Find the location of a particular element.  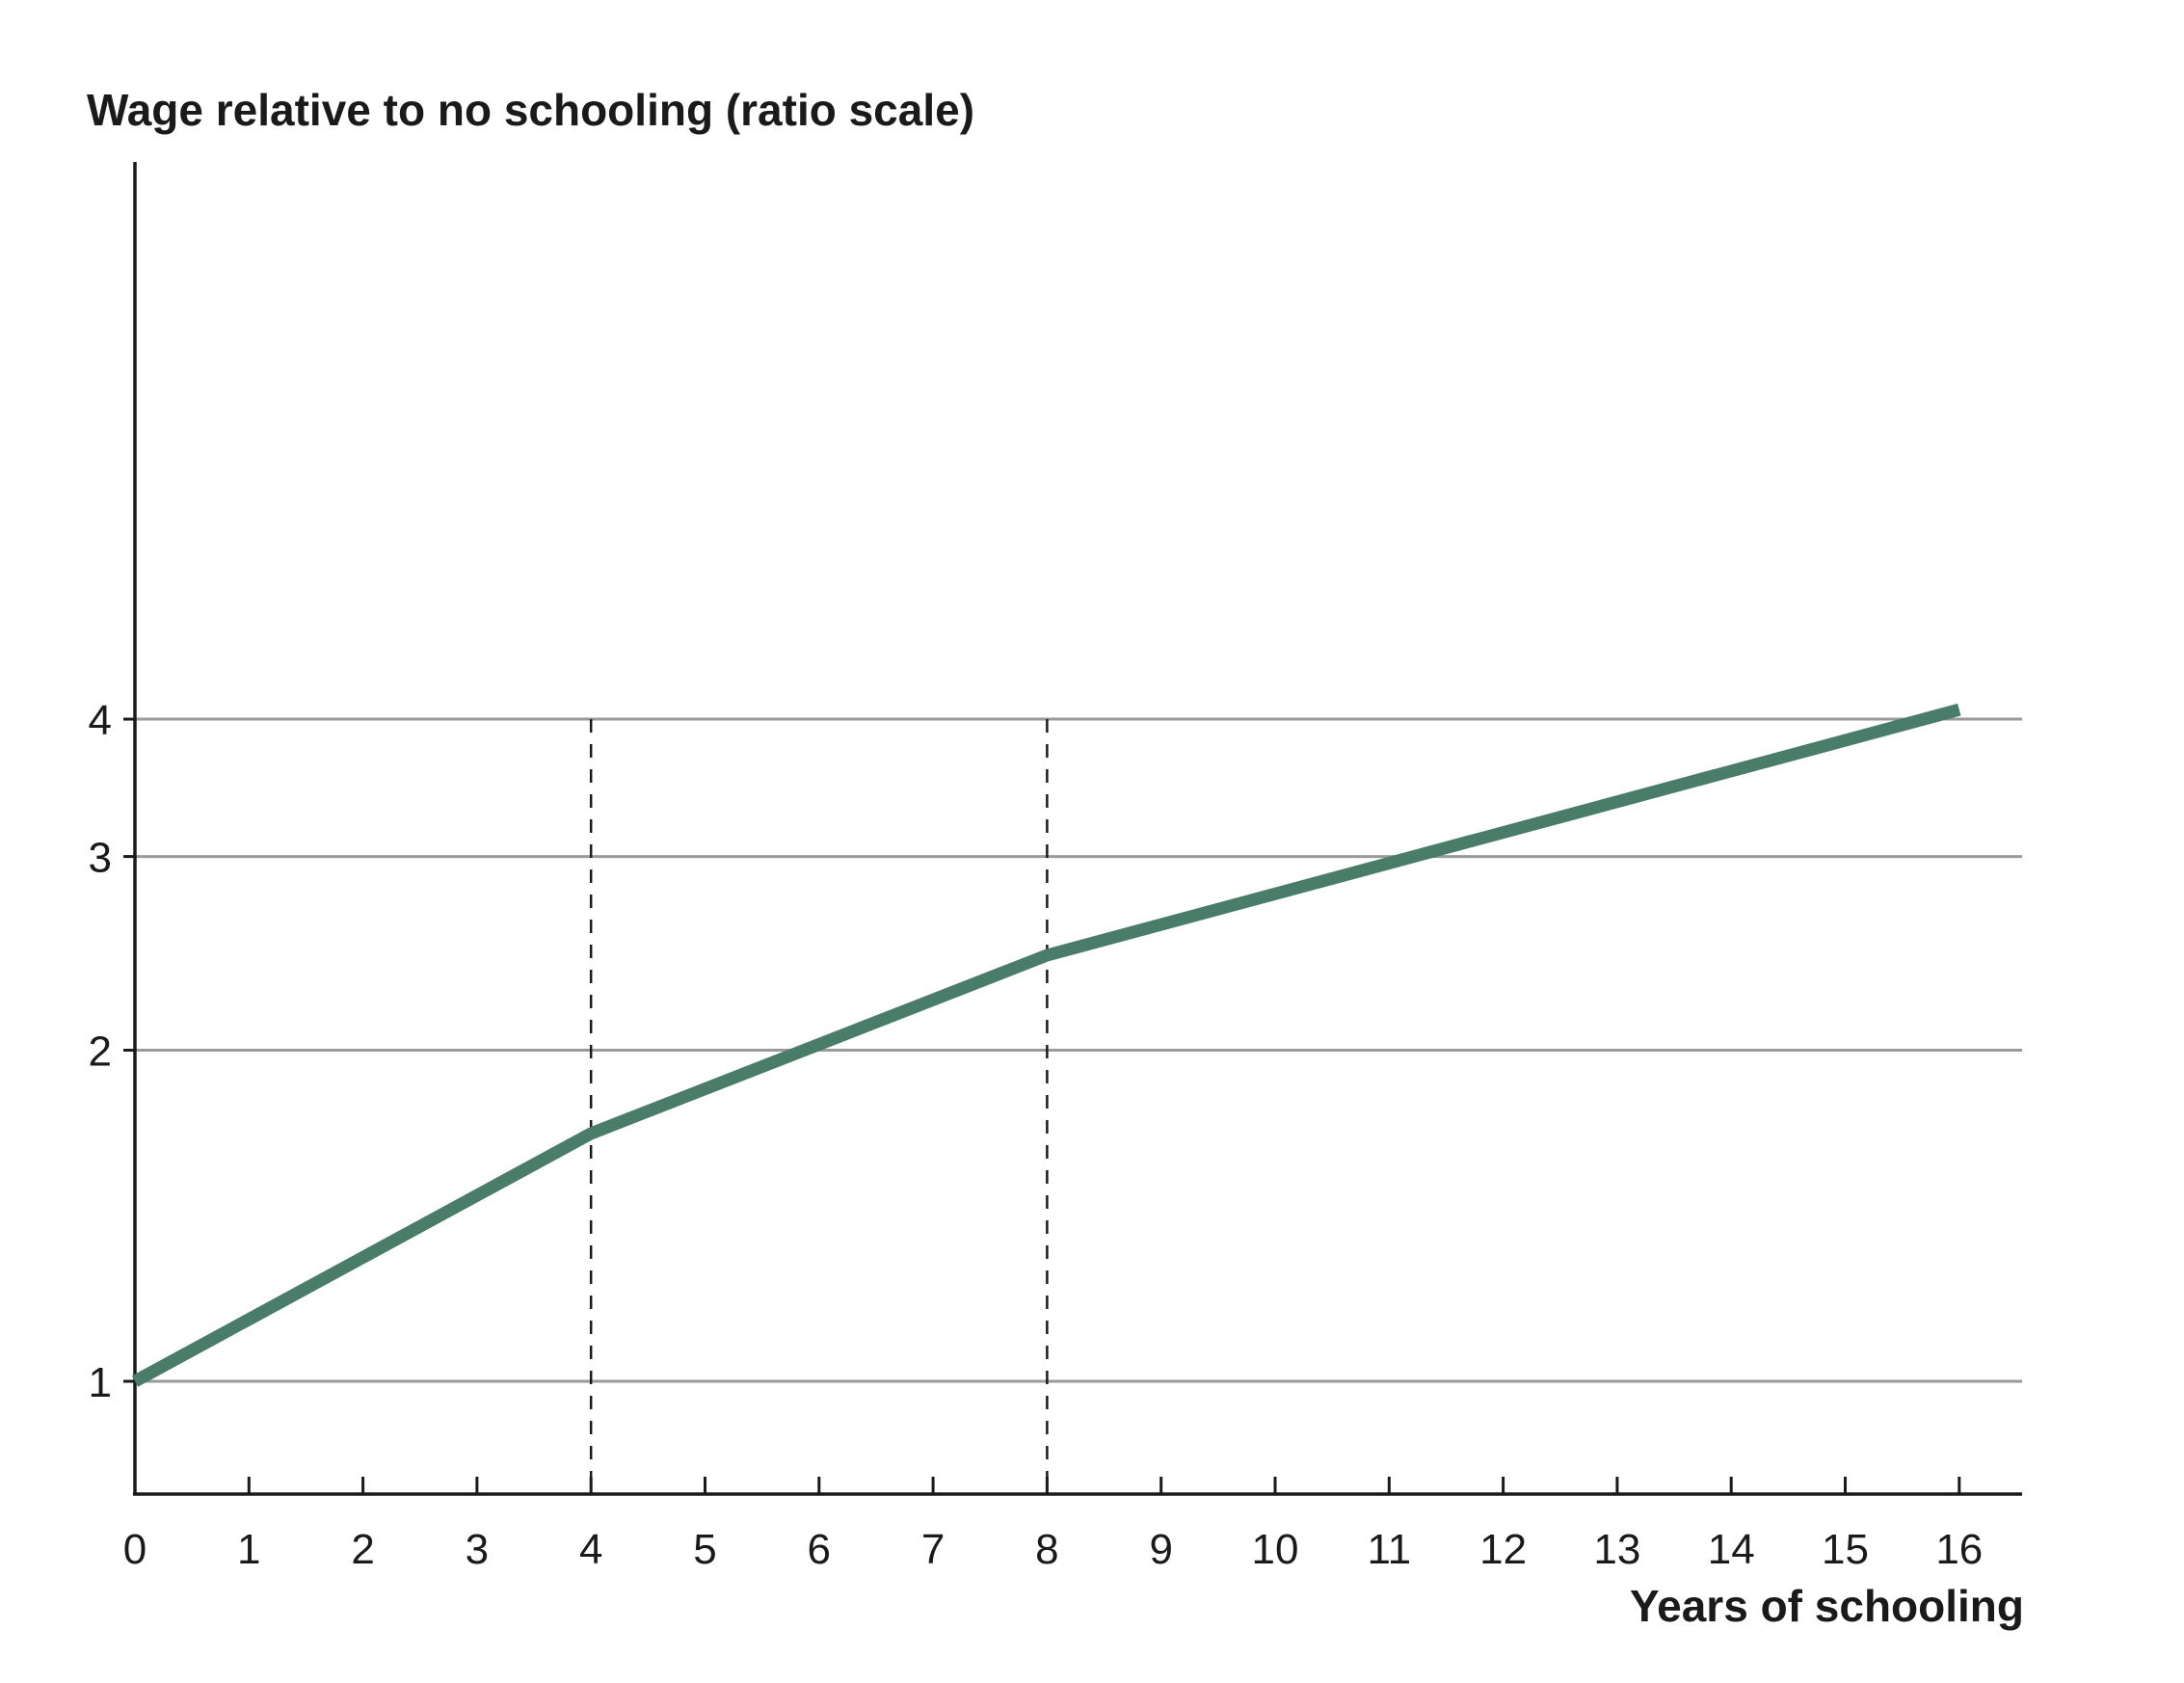

y-axis-ticks: 1 2 3 4 is located at coordinates (112, 1051).